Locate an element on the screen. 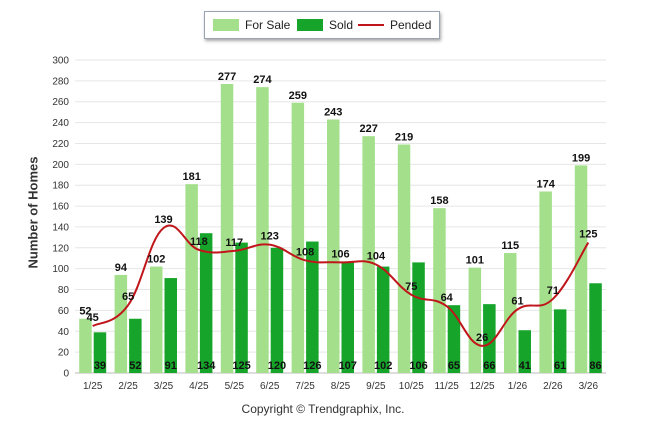  pended-value-label: 104 is located at coordinates (376, 256).